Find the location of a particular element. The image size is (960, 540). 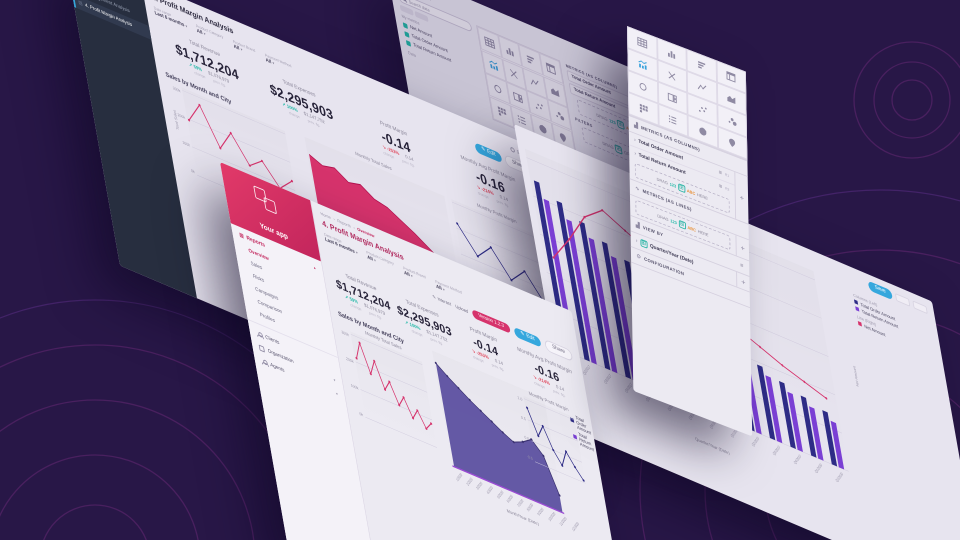

y-axis-caption: Net Amount is located at coordinates (855, 376).